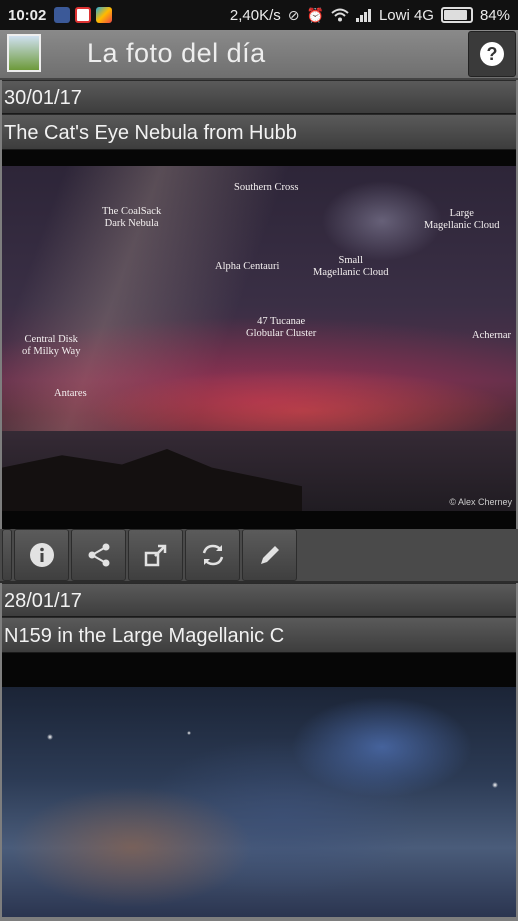  I want to click on label-lmc: Large Magellanic Cloud, so click(462, 219).